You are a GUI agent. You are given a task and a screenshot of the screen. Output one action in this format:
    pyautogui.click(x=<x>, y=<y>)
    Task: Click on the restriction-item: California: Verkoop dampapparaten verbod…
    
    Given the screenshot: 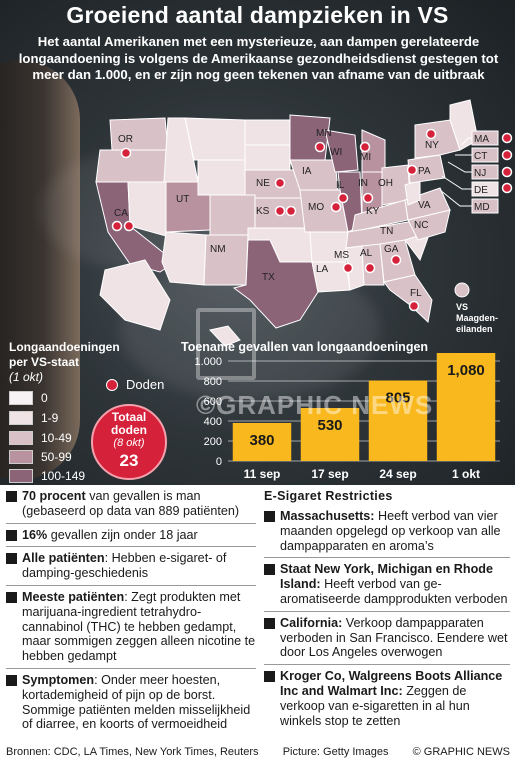 What is the action you would take?
    pyautogui.click(x=387, y=638)
    